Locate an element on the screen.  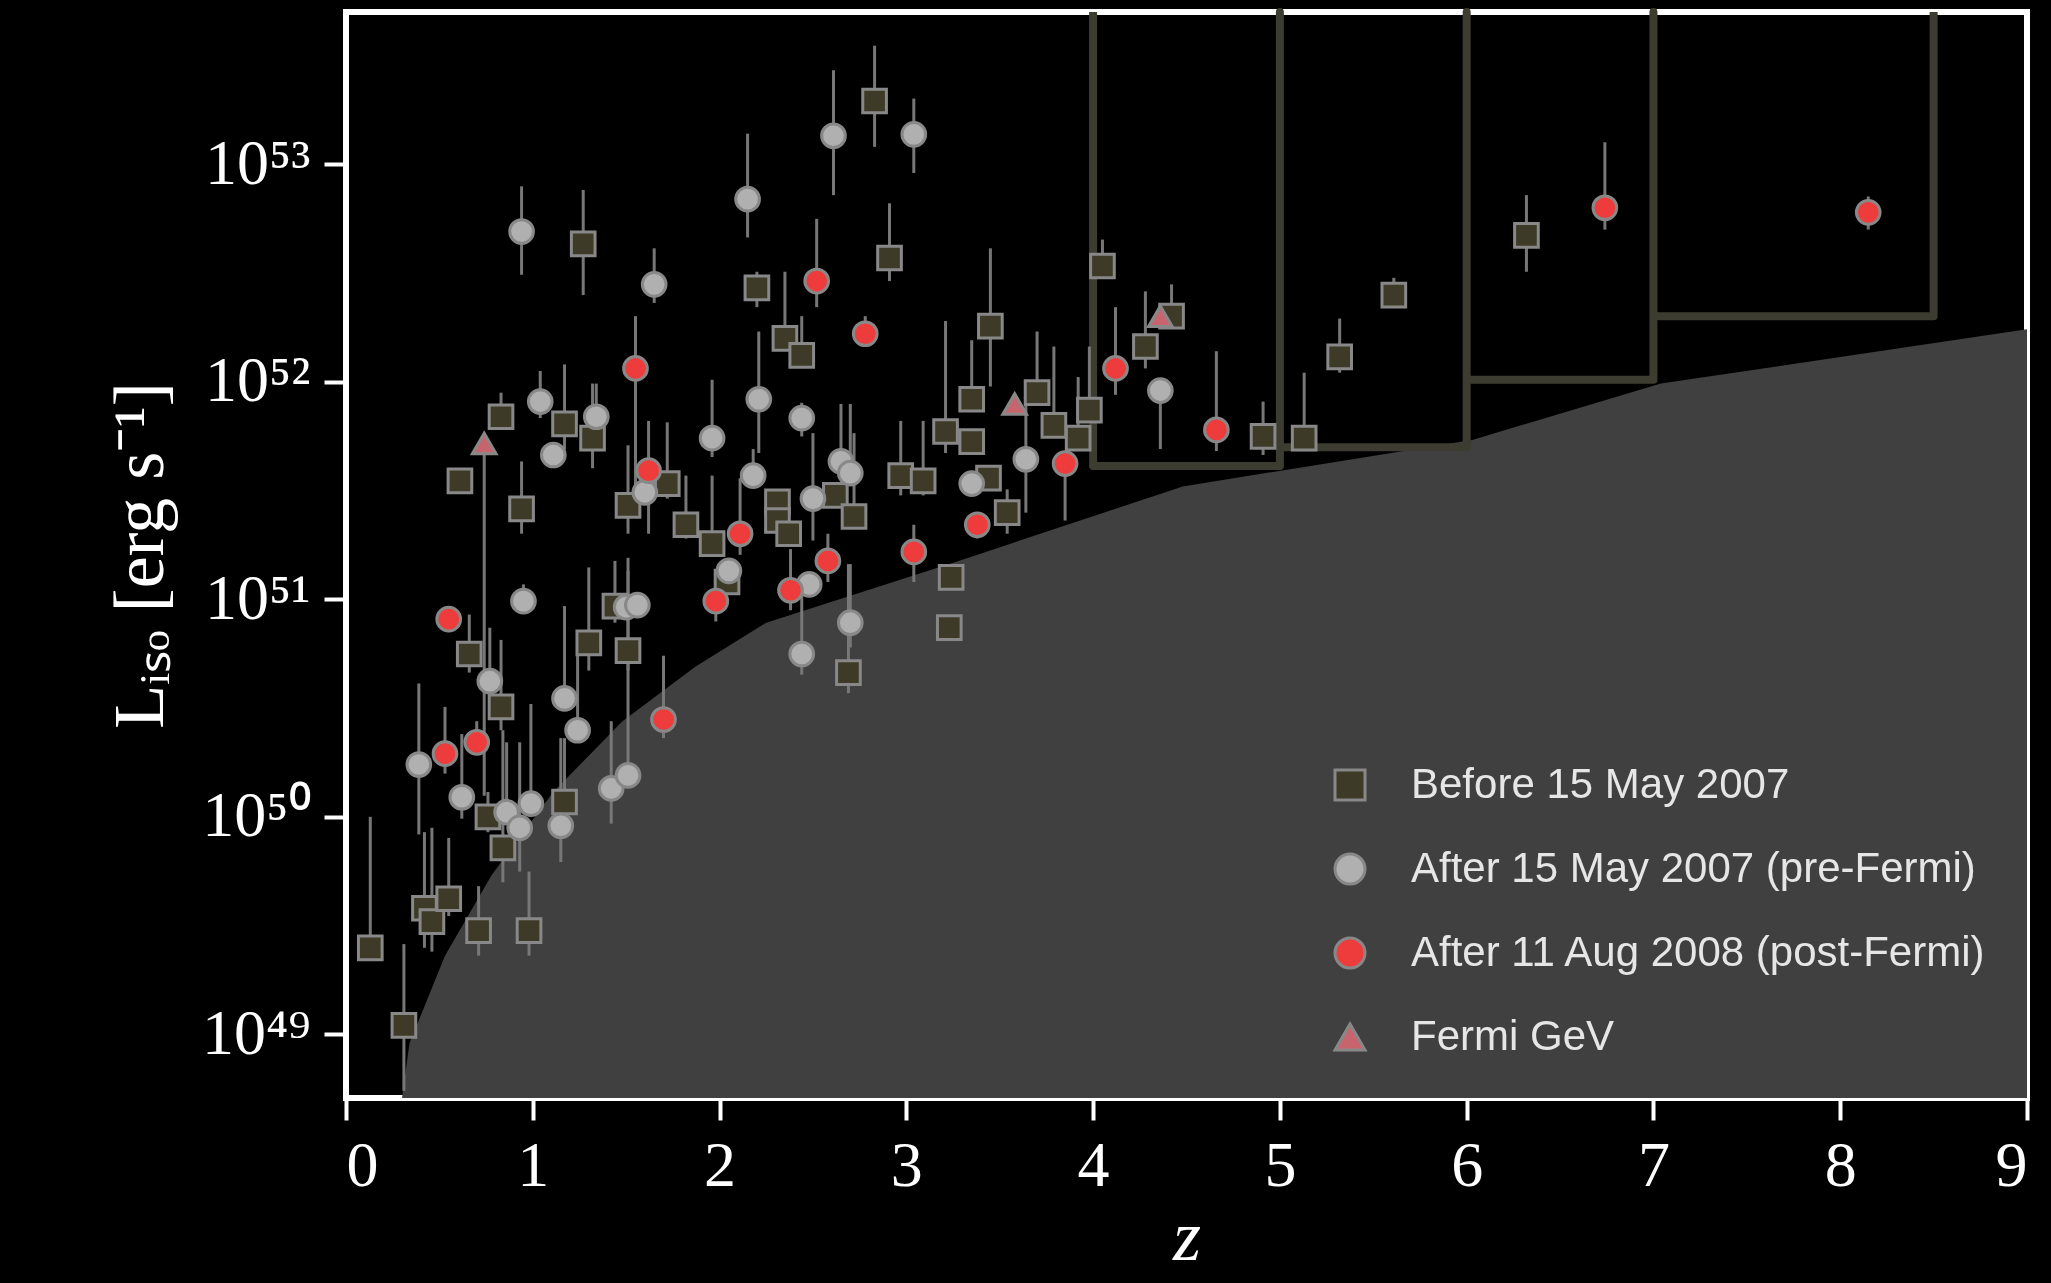
y-tick-label: 10⁵¹ is located at coordinates (258, 597).